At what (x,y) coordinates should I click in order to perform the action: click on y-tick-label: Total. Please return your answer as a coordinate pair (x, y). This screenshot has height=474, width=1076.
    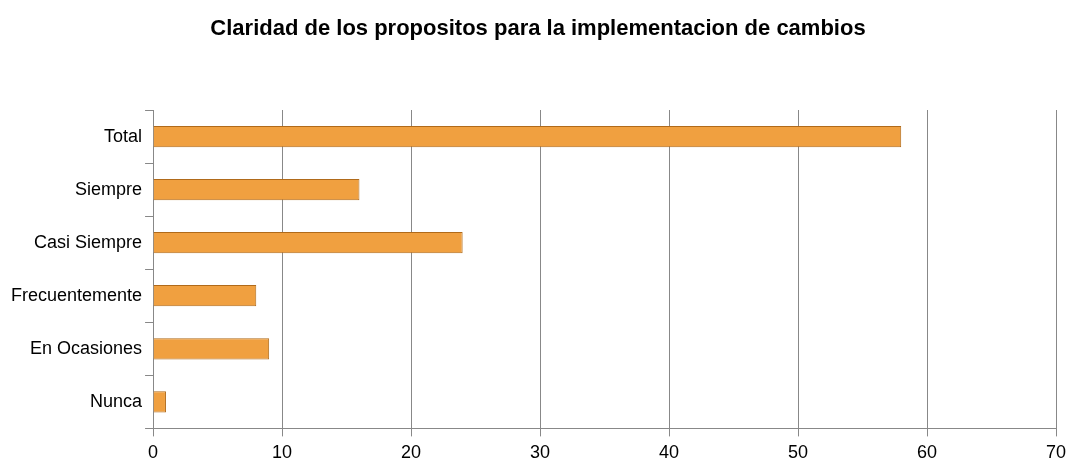
    Looking at the image, I should click on (123, 135).